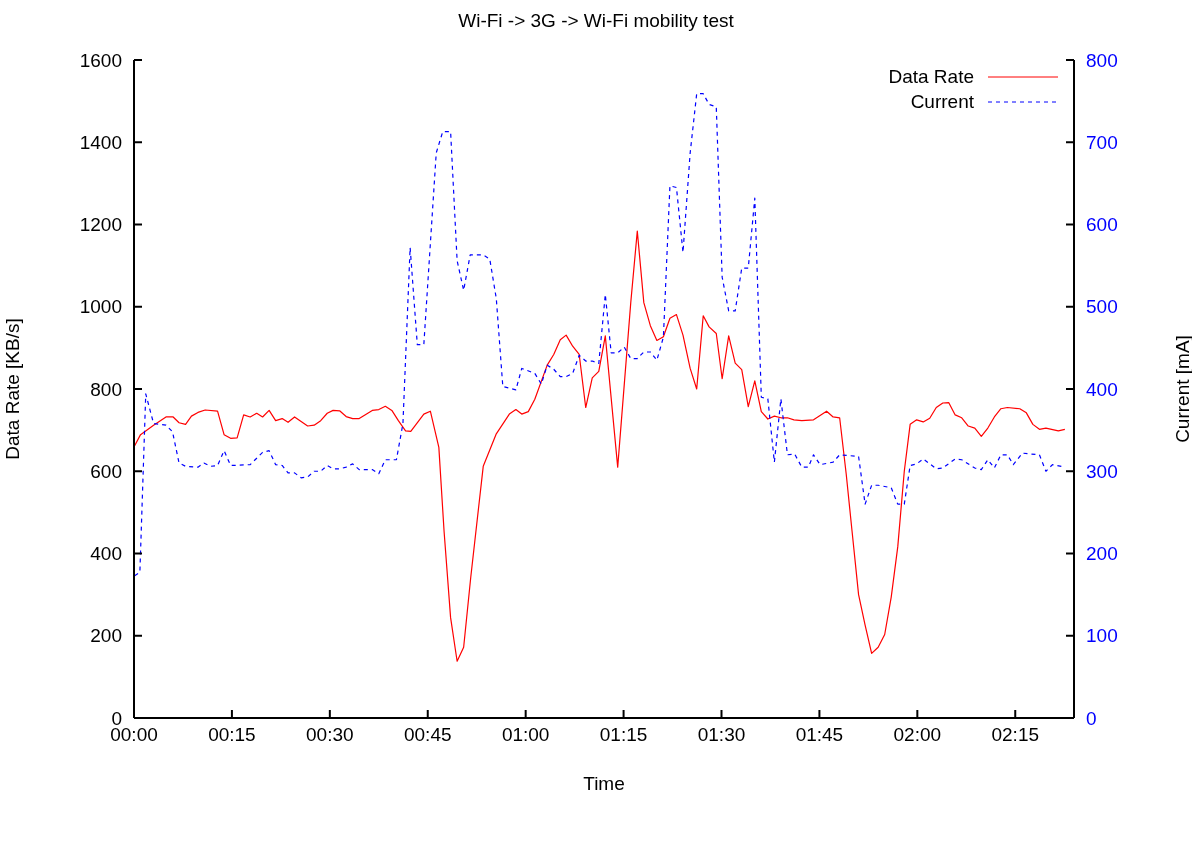 Image resolution: width=1192 pixels, height=844 pixels. What do you see at coordinates (1015, 735) in the screenshot?
I see `x-tick-label: 02:15` at bounding box center [1015, 735].